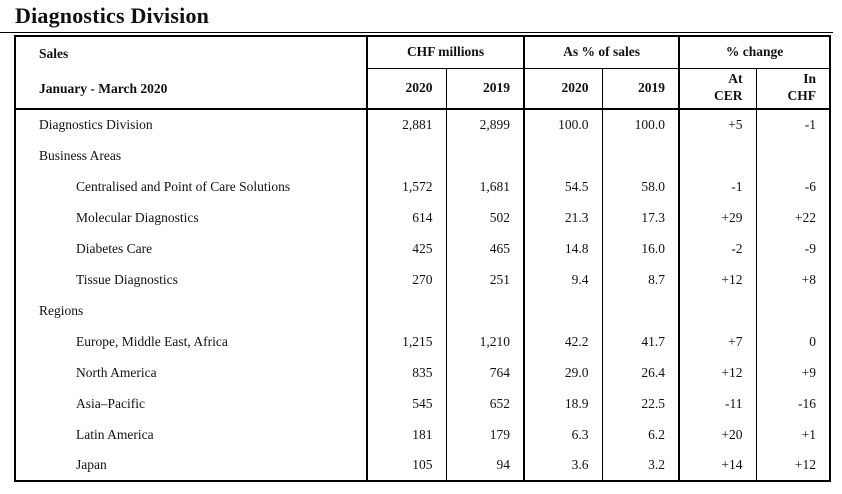  What do you see at coordinates (406, 372) in the screenshot?
I see `cell-chf-2020: 835` at bounding box center [406, 372].